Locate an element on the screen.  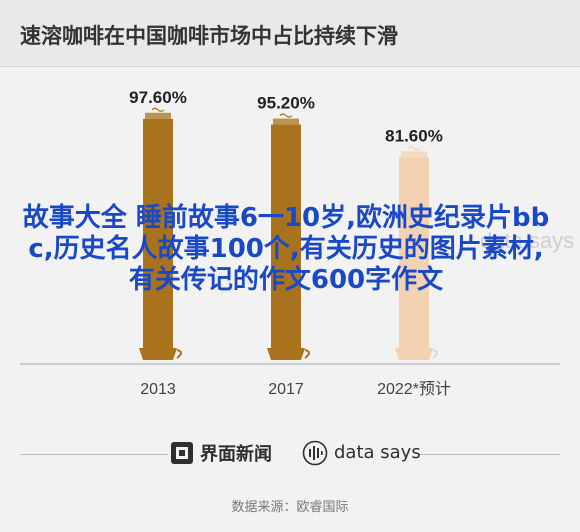
data-labels: 97.60% 95.20% 81.60% is located at coordinates (286, 117).